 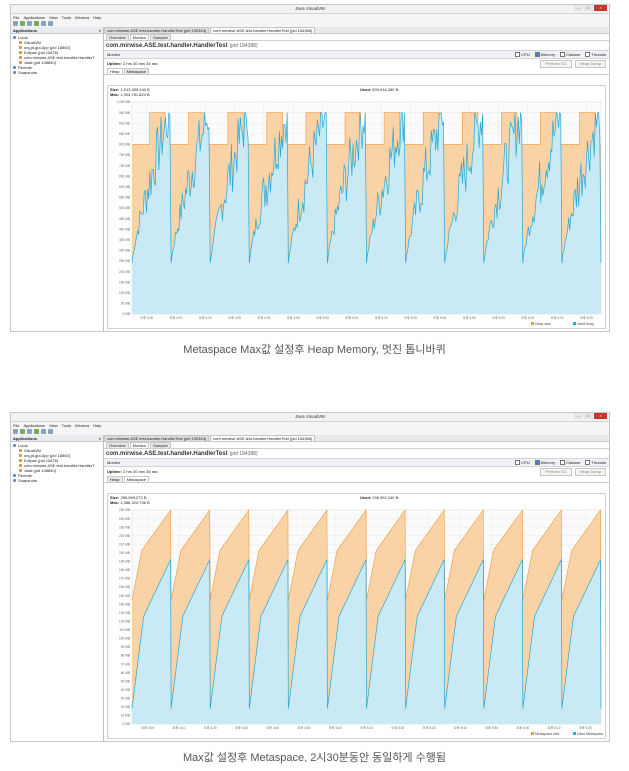 I want to click on y-tick-label: 1,000 MB, so click(x=123, y=102).